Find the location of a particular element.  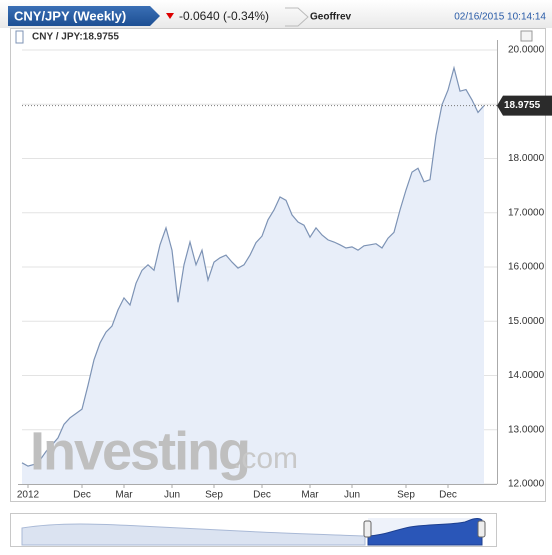

y-tick-label: 20.0000 is located at coordinates (526, 50).